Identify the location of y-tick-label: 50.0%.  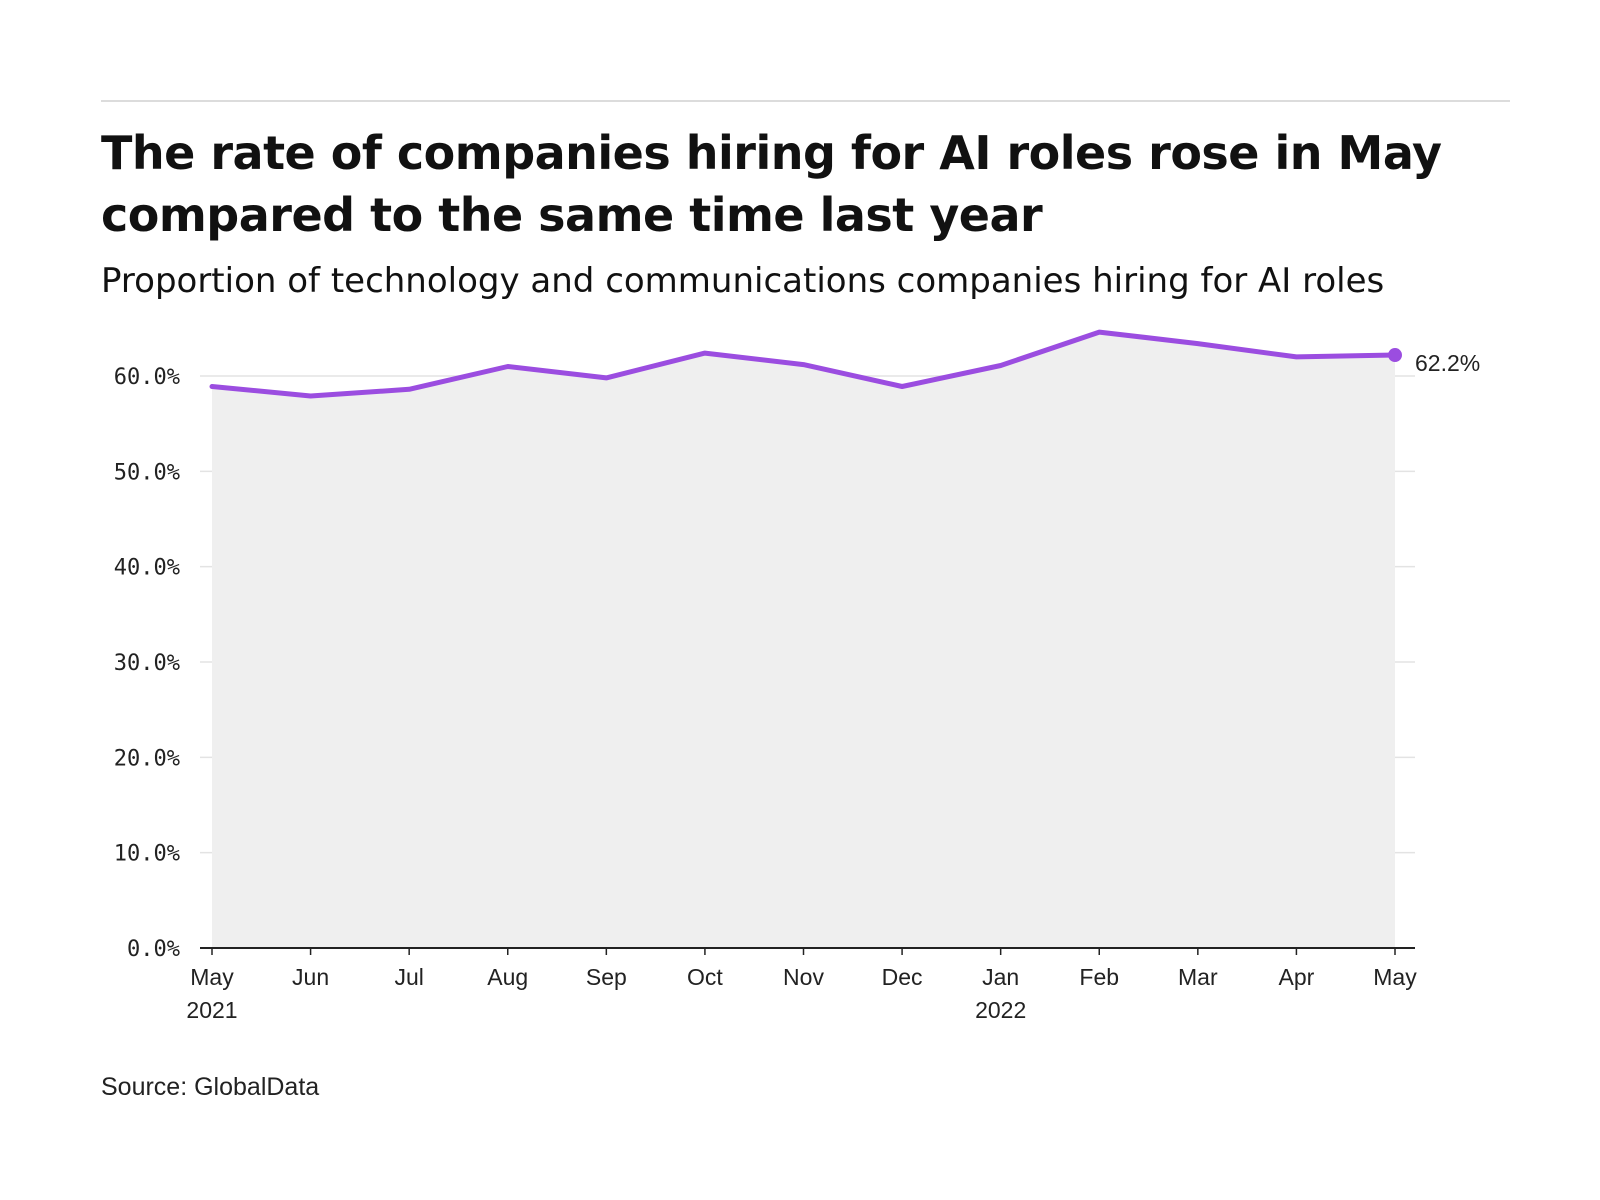
(147, 472).